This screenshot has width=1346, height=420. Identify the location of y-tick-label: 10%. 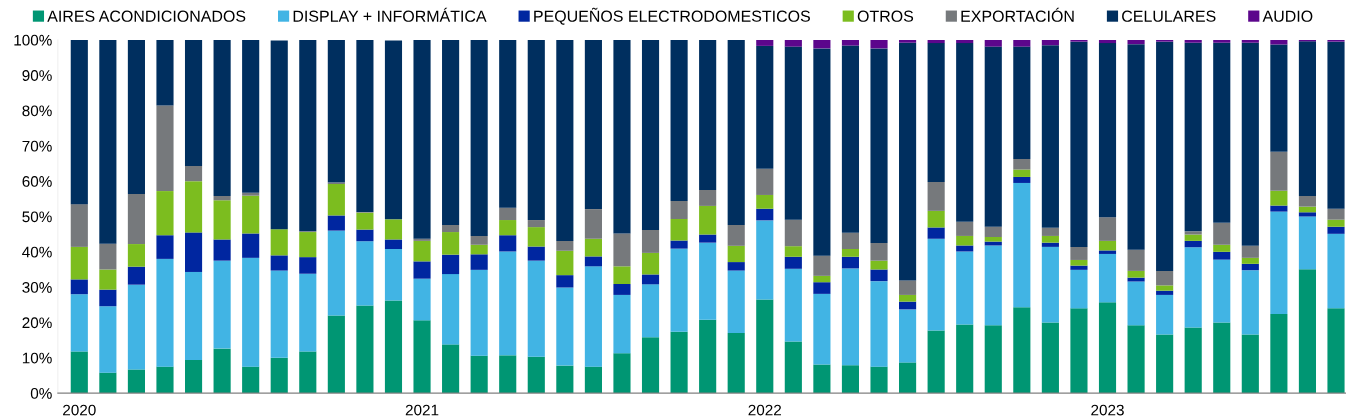
(37, 358).